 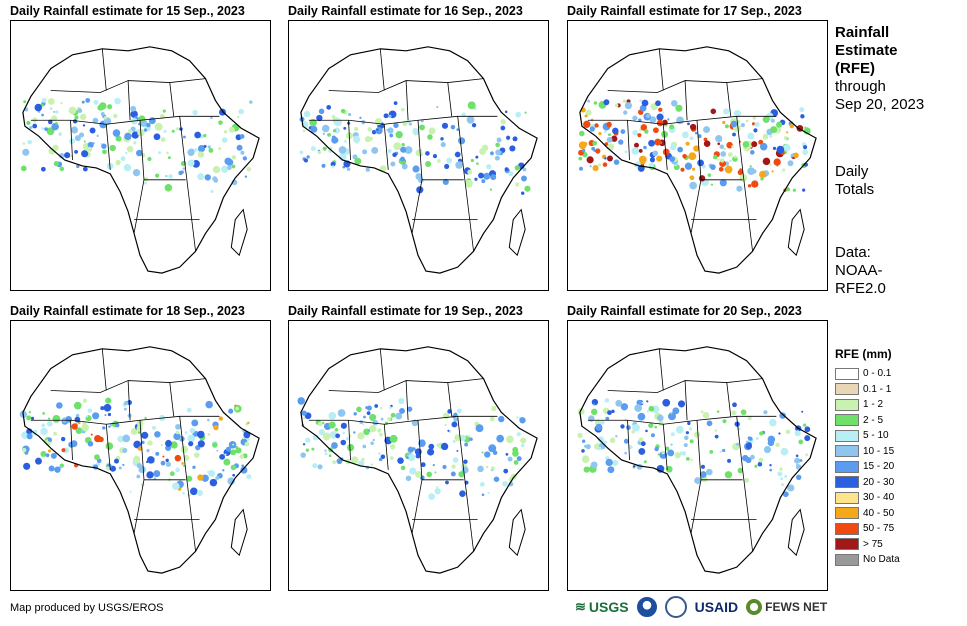 I want to click on legend-label: 30 - 40, so click(x=879, y=498).